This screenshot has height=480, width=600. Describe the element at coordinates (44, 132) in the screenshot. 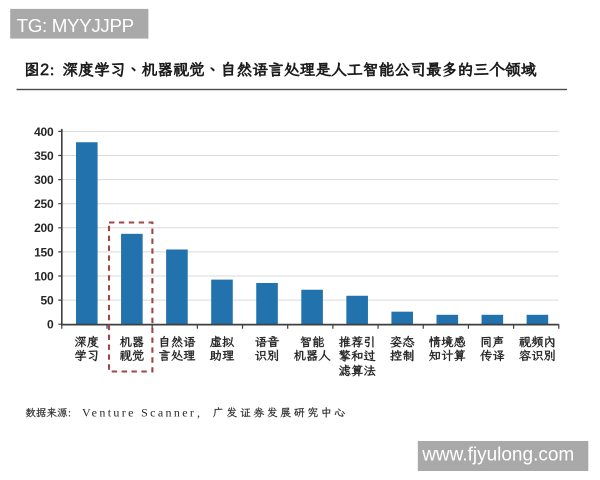

I see `svg-text: 400` at that location.